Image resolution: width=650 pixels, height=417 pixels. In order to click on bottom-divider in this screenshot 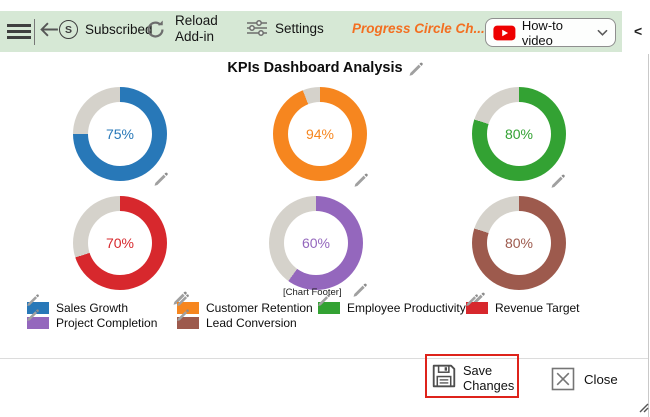, I will do `click(324, 358)`.